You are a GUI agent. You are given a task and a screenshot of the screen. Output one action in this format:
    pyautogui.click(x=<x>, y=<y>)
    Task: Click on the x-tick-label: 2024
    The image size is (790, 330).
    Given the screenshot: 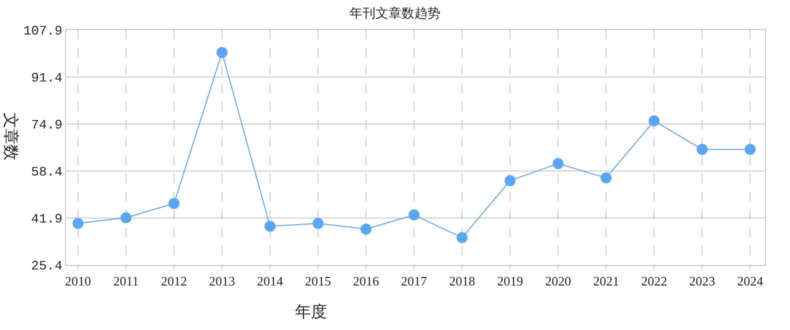 What is the action you would take?
    pyautogui.click(x=750, y=281)
    